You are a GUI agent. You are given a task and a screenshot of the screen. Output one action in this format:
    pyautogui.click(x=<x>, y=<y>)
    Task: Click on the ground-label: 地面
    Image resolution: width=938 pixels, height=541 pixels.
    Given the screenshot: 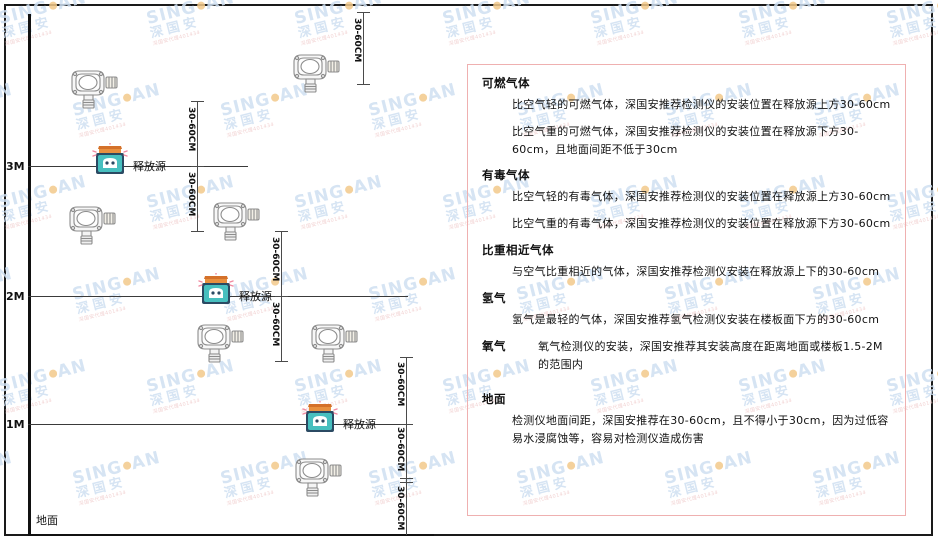 What is the action you would take?
    pyautogui.click(x=47, y=520)
    